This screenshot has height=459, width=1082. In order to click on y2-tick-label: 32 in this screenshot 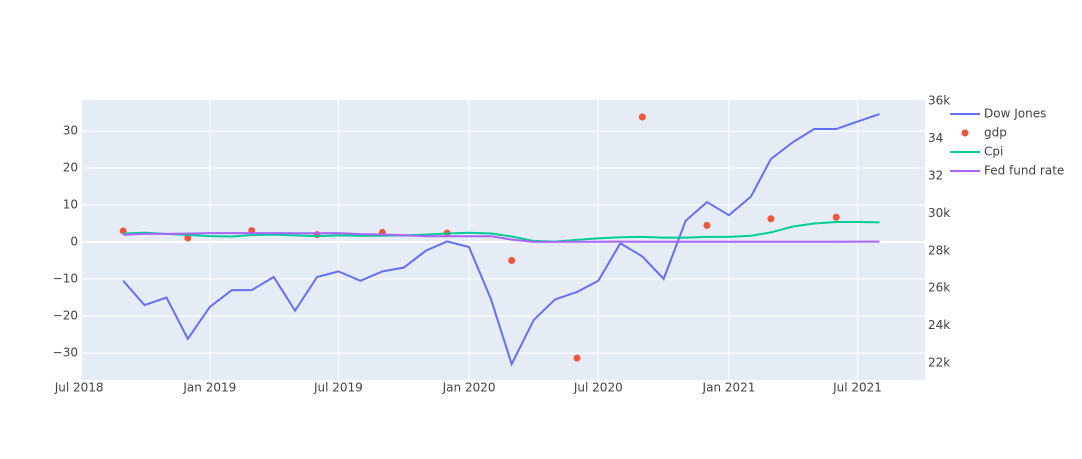, I will do `click(935, 175)`.